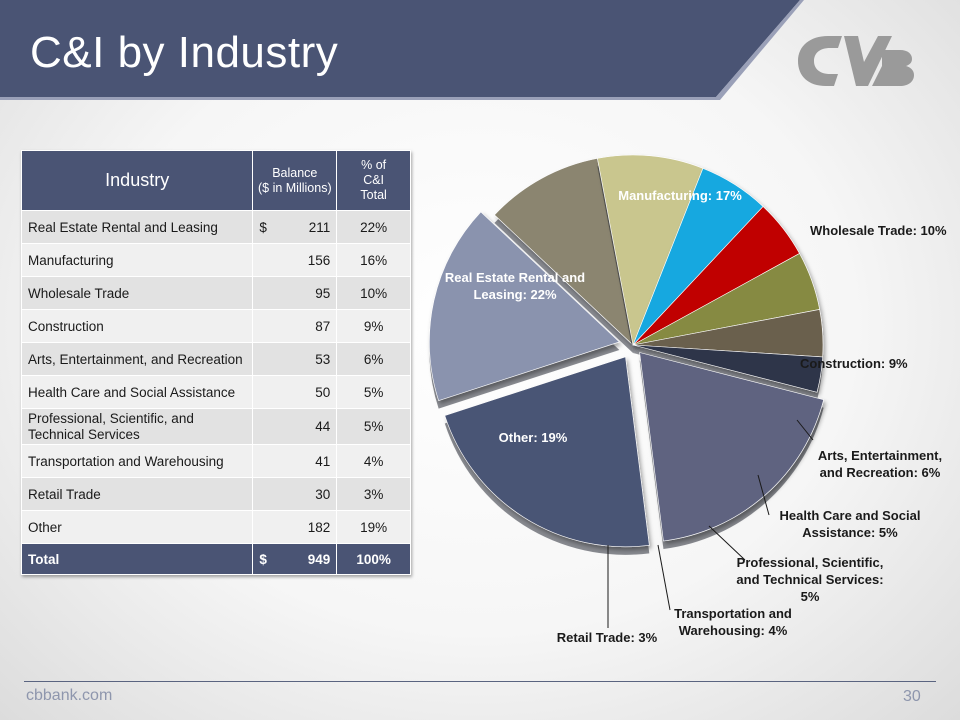 The width and height of the screenshot is (960, 720). I want to click on pie-label: Arts, Entertainment, and Recreation: 6%, so click(880, 464).